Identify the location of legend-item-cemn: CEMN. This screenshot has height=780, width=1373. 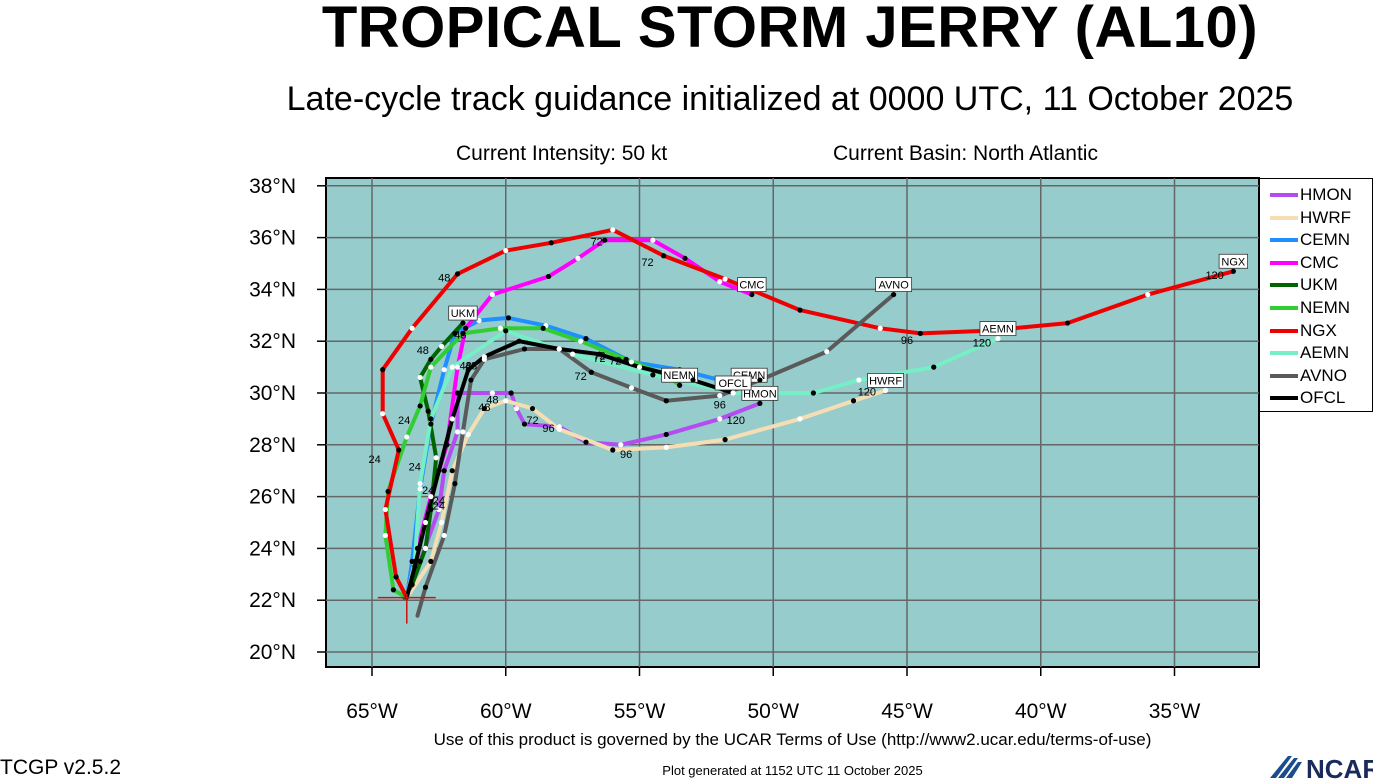
(1310, 240).